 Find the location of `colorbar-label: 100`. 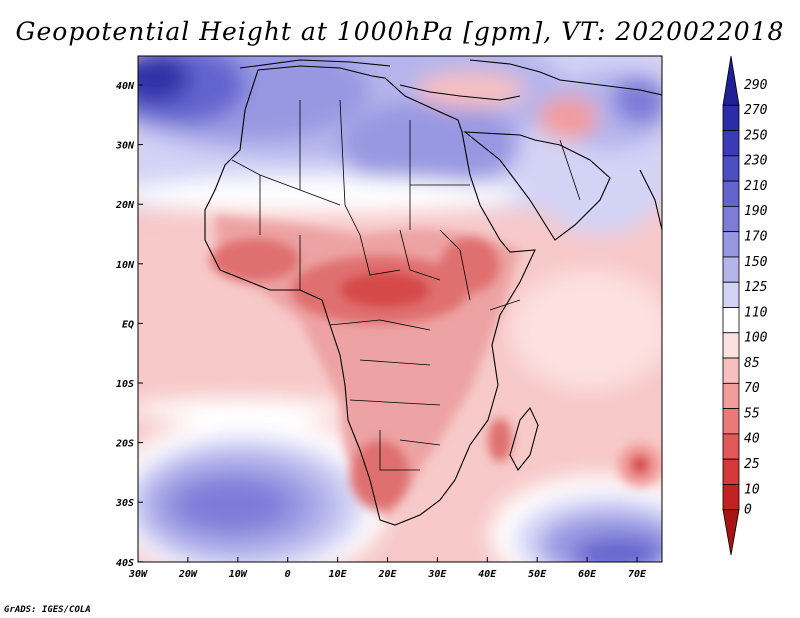

colorbar-label: 100 is located at coordinates (756, 338).